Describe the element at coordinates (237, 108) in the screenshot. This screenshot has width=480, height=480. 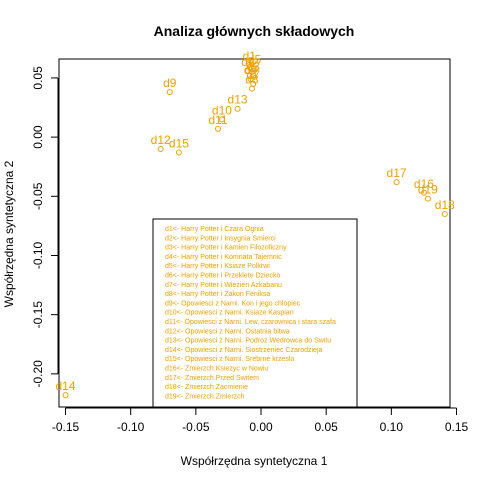
I see `point-marker-d13` at that location.